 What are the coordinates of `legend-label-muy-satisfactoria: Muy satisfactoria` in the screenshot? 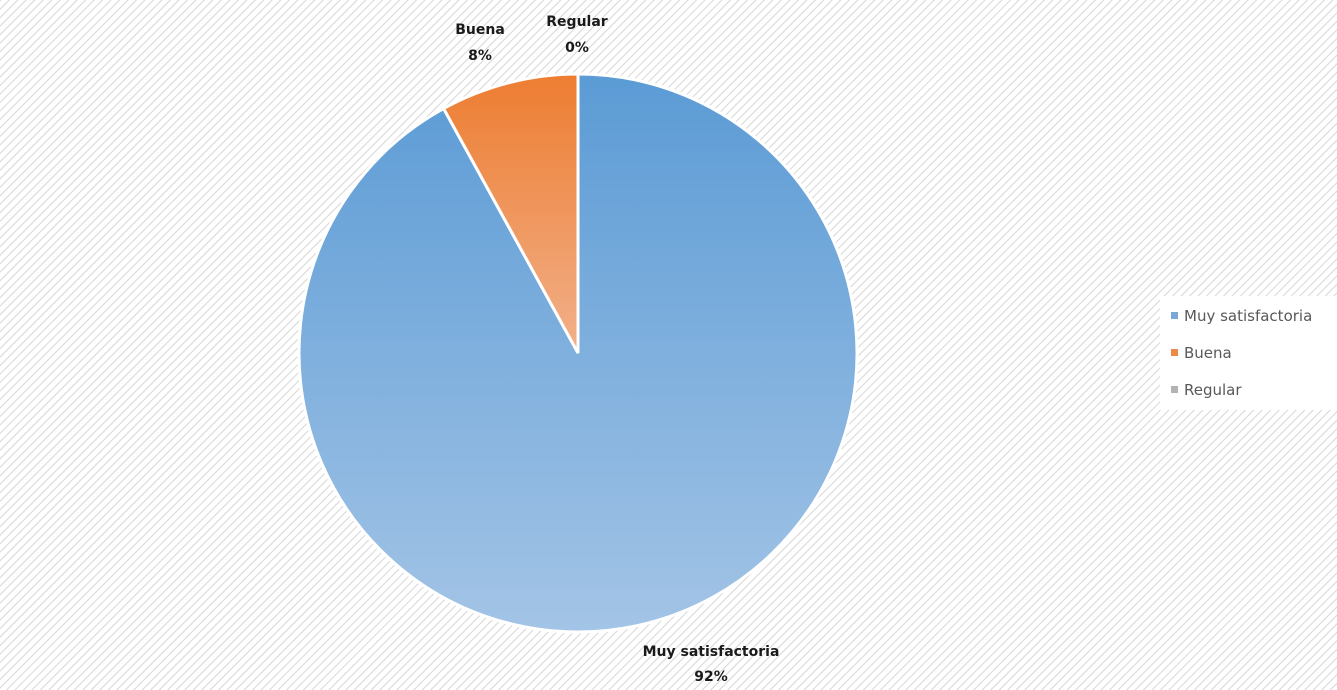 It's located at (1248, 316).